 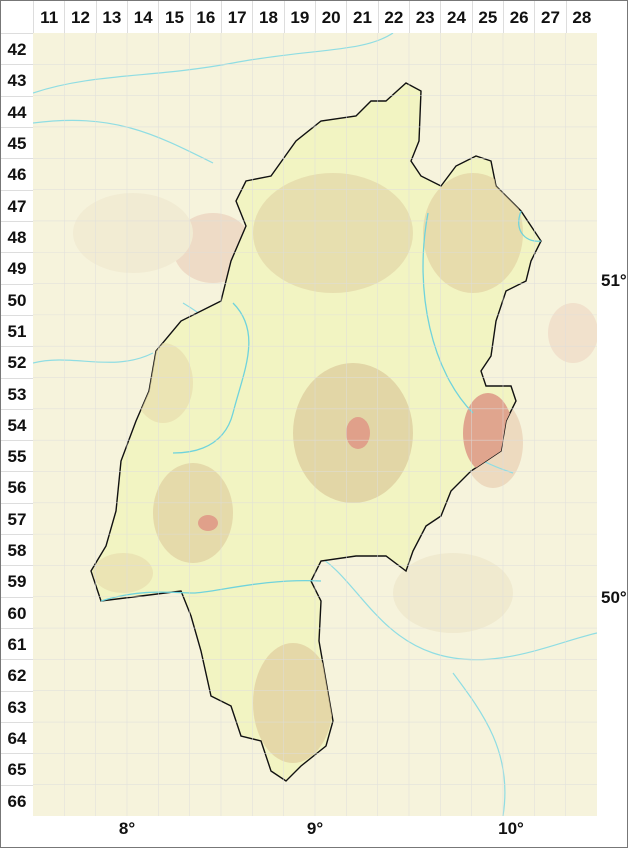 I want to click on latitude-label: 51°, so click(x=614, y=280).